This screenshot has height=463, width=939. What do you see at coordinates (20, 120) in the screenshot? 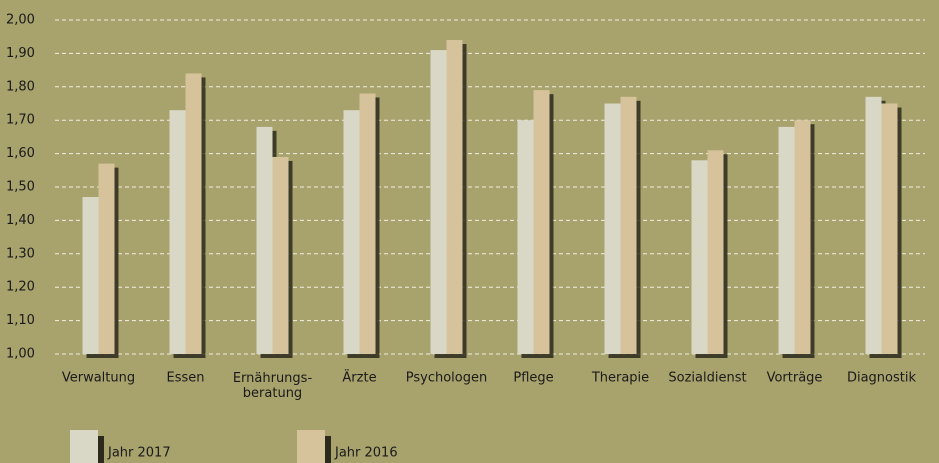
I see `y-tick-label: 1,70` at bounding box center [20, 120].